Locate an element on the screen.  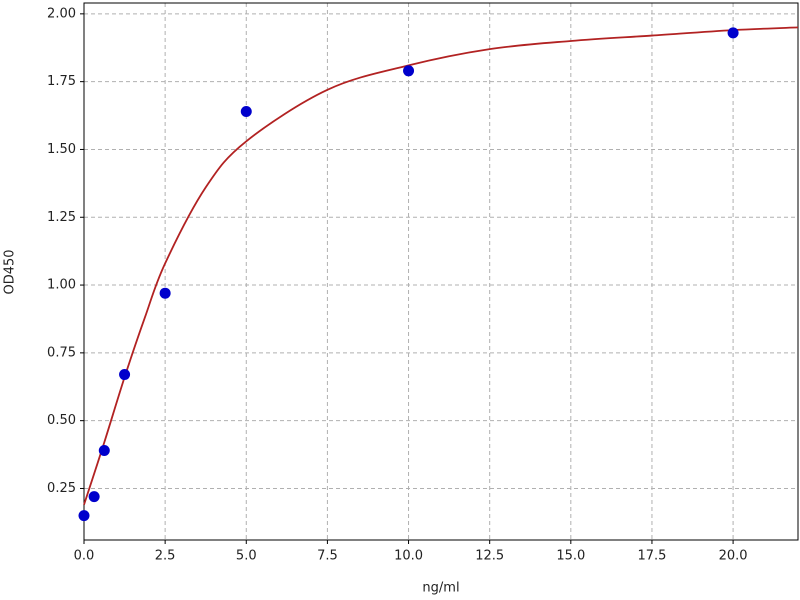
y-tick-label: 1.75 is located at coordinates (61, 81).